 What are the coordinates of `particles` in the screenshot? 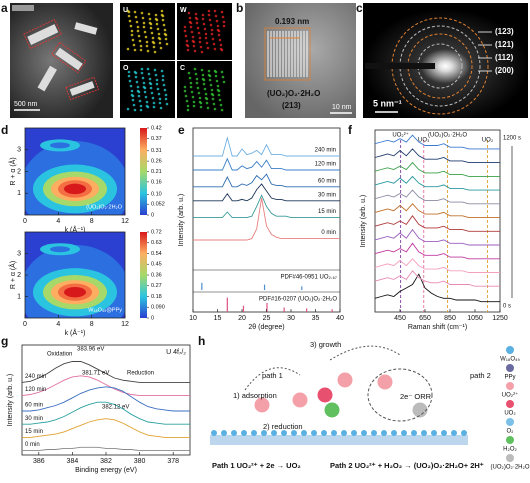 It's located at (62, 59).